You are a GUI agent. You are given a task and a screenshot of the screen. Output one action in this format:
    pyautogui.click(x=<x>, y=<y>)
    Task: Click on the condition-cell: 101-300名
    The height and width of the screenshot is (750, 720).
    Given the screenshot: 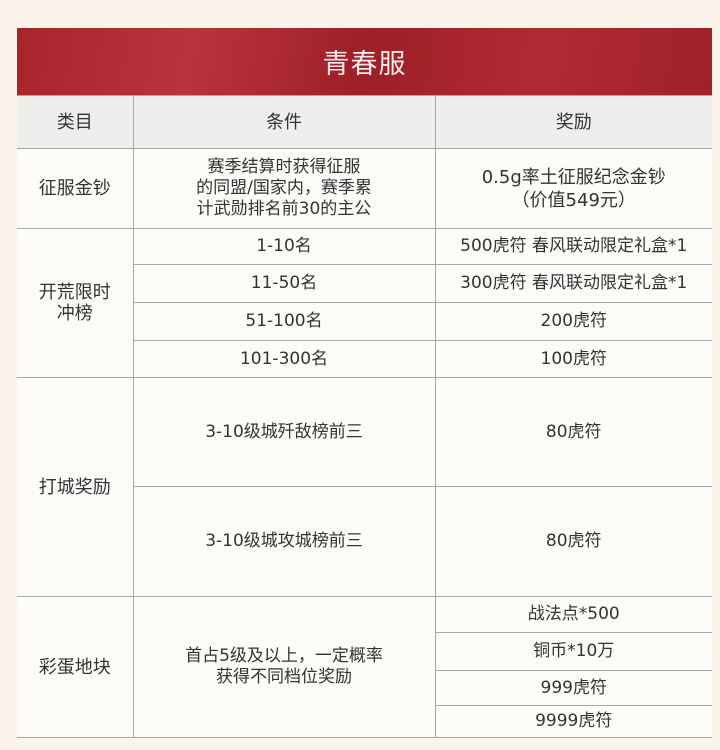 What is the action you would take?
    pyautogui.click(x=284, y=359)
    